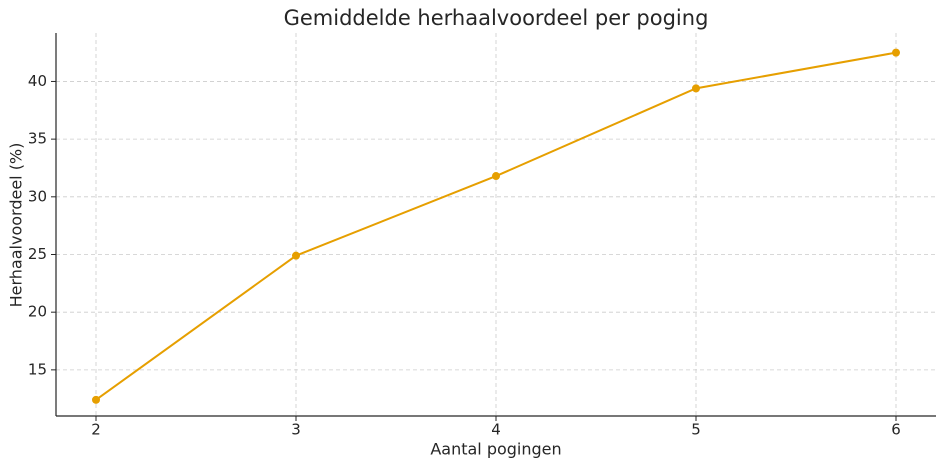 Image resolution: width=945 pixels, height=472 pixels. What do you see at coordinates (296, 430) in the screenshot?
I see `x-tick-label: 3` at bounding box center [296, 430].